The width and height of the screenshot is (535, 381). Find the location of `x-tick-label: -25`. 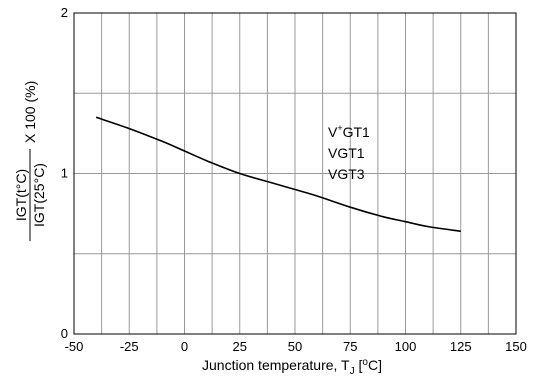

x-tick-label: -25 is located at coordinates (129, 346).